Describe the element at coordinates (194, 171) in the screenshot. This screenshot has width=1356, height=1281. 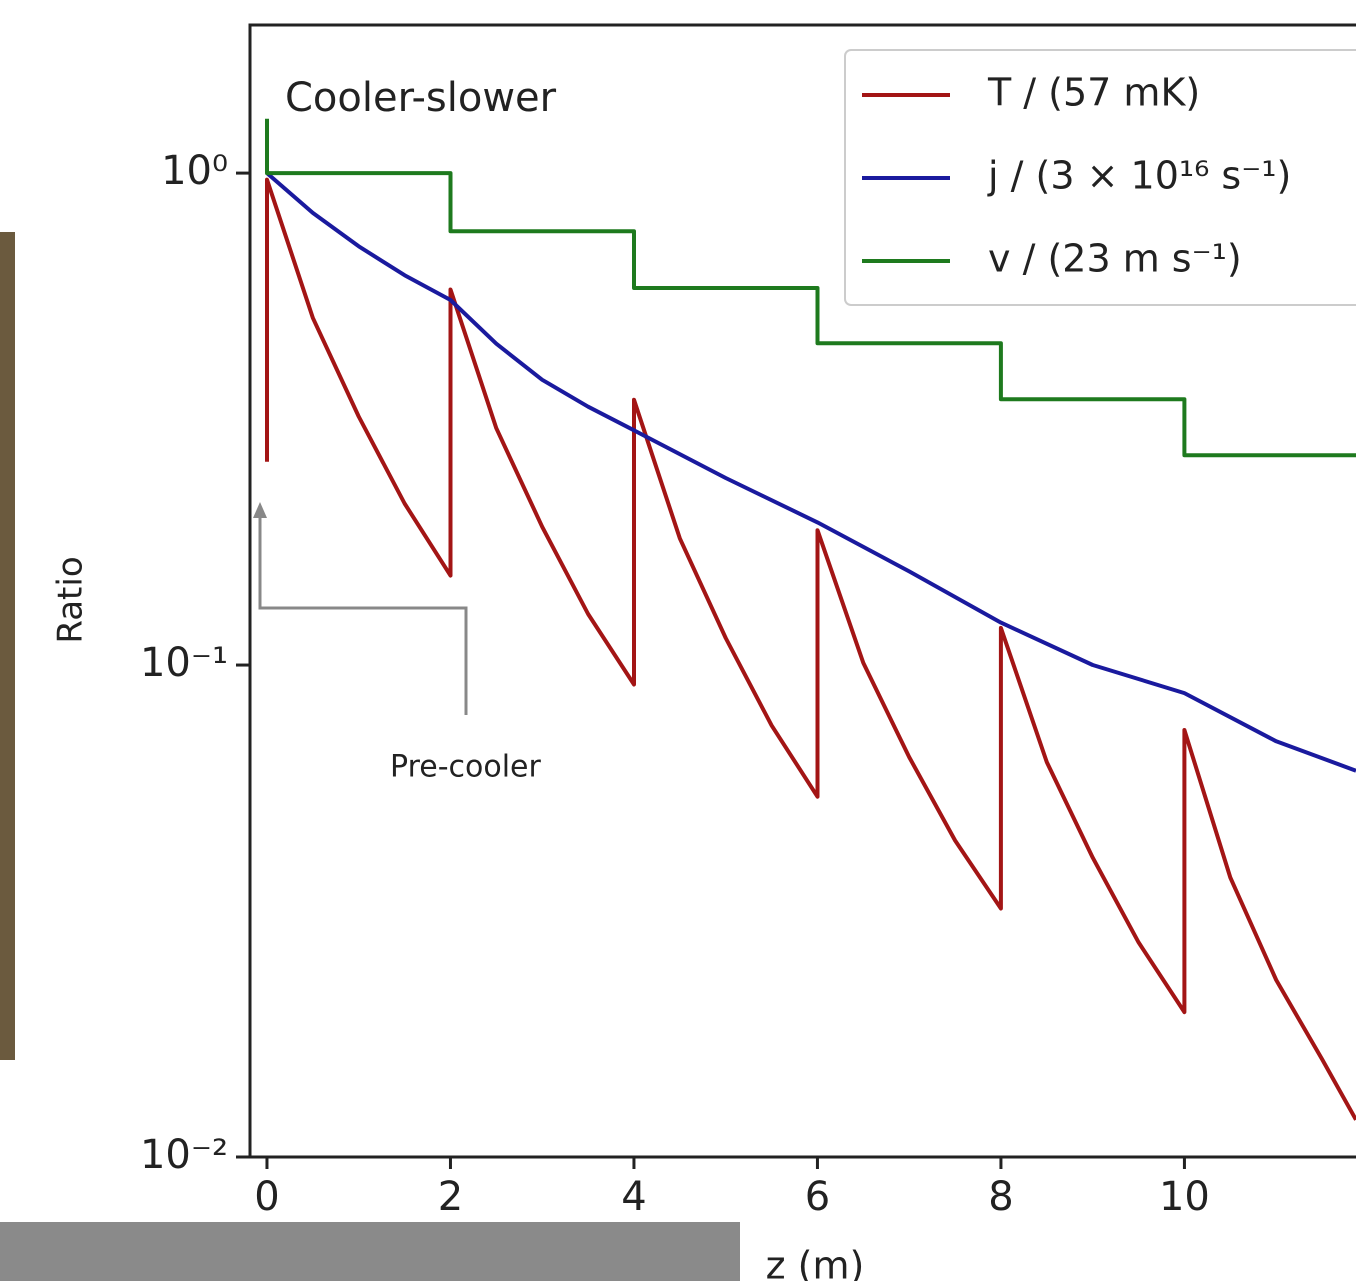
I see `y-tick-label: 10⁰` at that location.